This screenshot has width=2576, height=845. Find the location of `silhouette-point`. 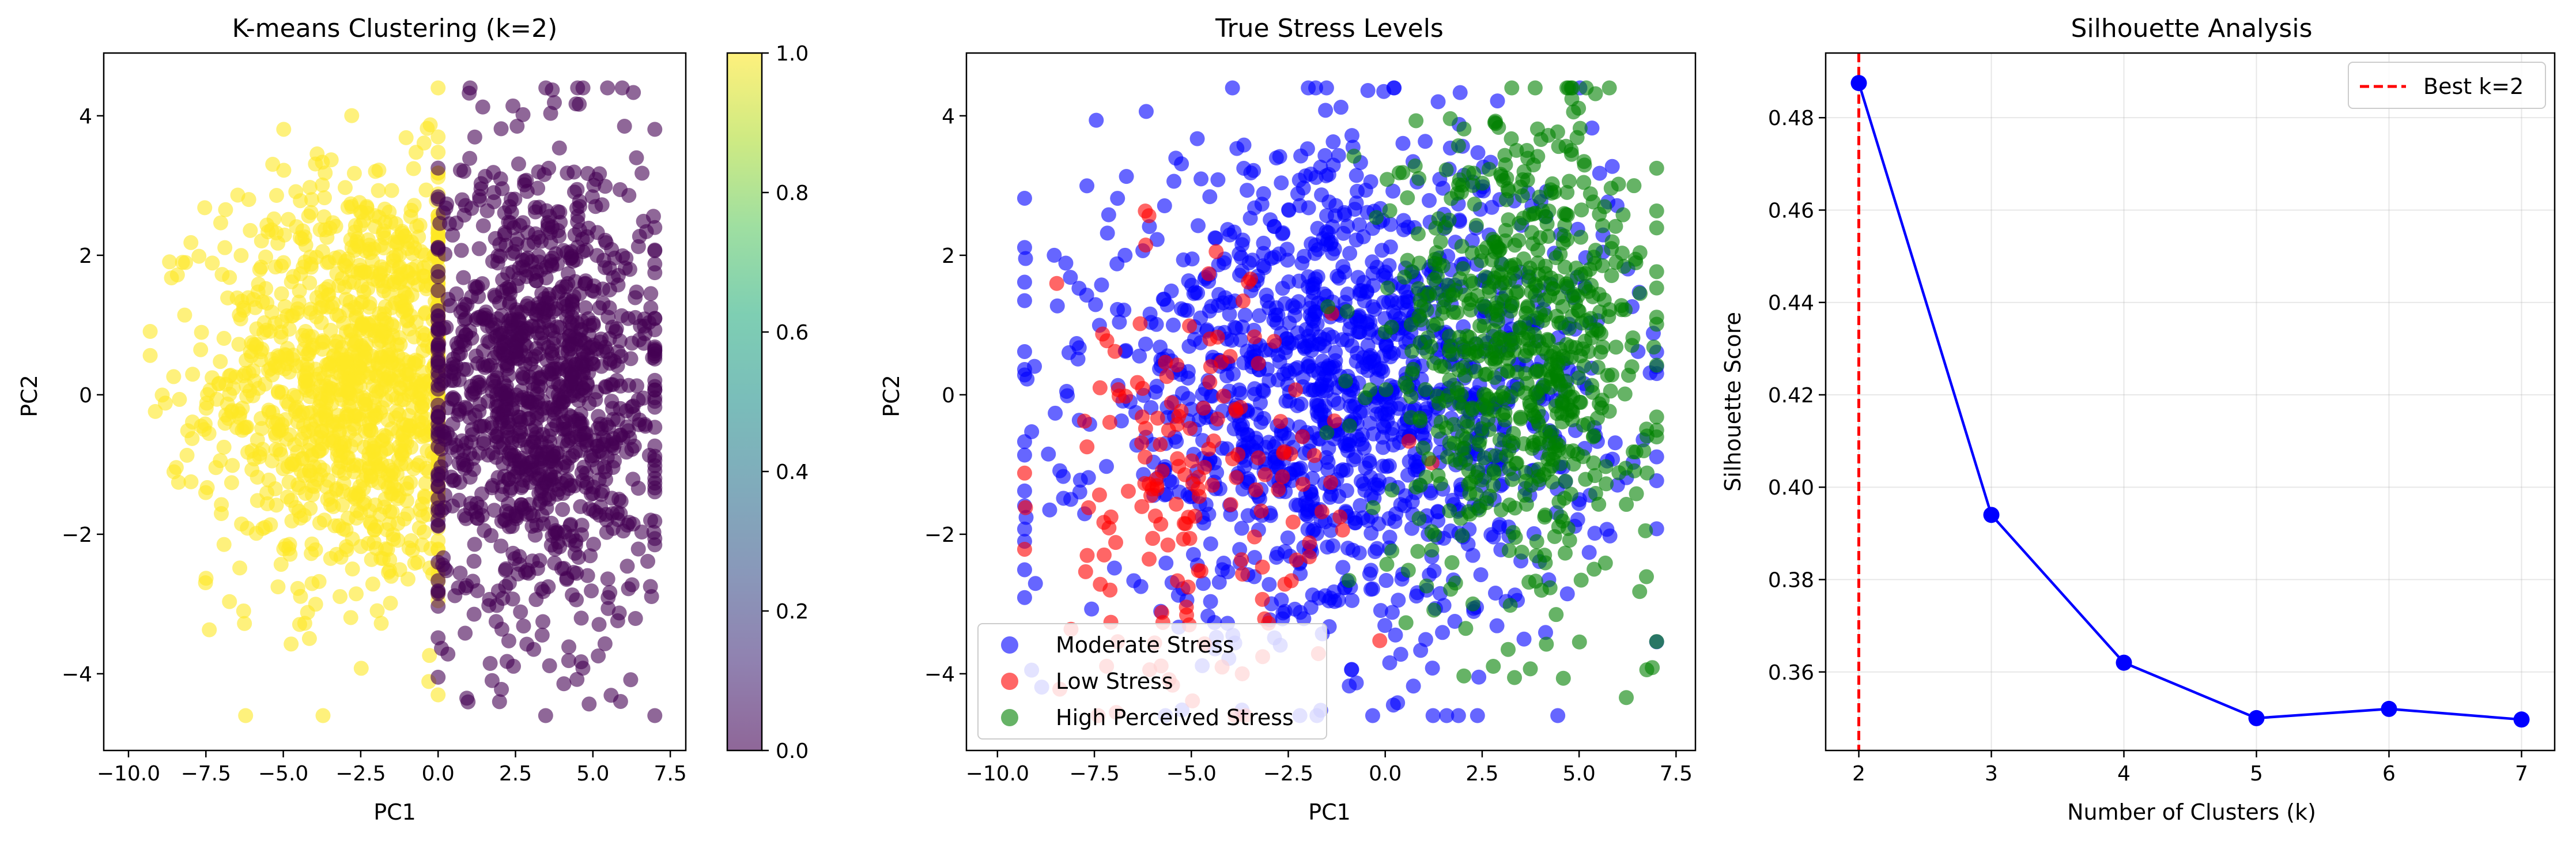

silhouette-point is located at coordinates (2521, 720).